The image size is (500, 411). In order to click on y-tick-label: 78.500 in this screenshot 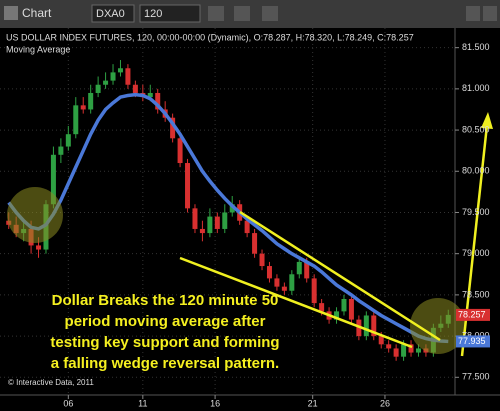, I will do `click(476, 294)`.